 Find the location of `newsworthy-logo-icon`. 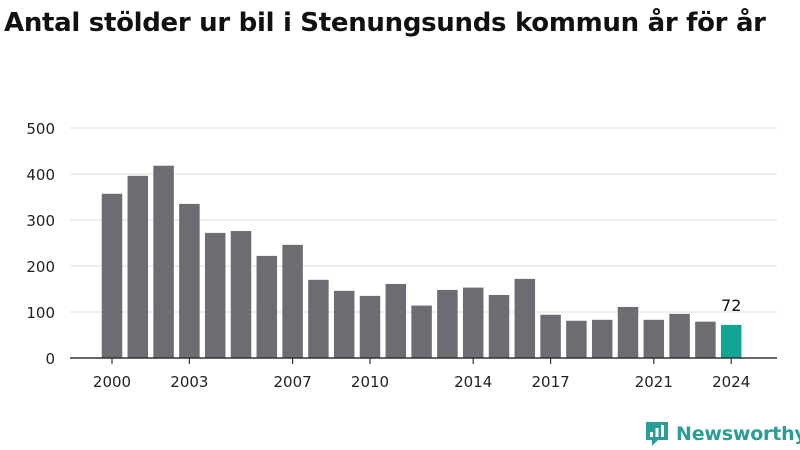

newsworthy-logo-icon is located at coordinates (657, 434).